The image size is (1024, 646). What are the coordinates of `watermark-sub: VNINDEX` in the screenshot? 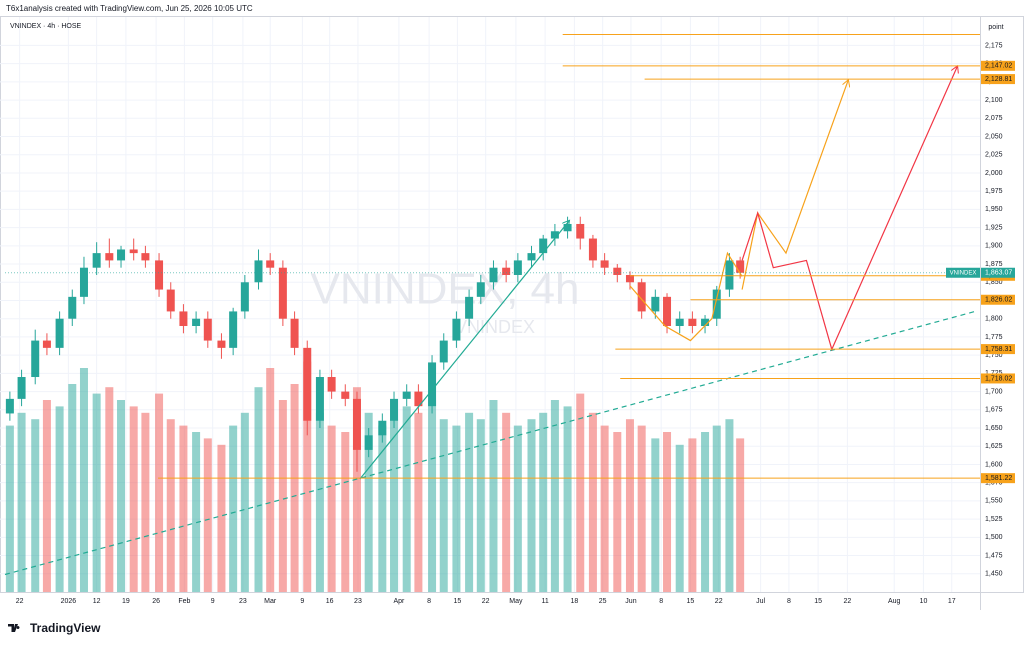 It's located at (495, 327).